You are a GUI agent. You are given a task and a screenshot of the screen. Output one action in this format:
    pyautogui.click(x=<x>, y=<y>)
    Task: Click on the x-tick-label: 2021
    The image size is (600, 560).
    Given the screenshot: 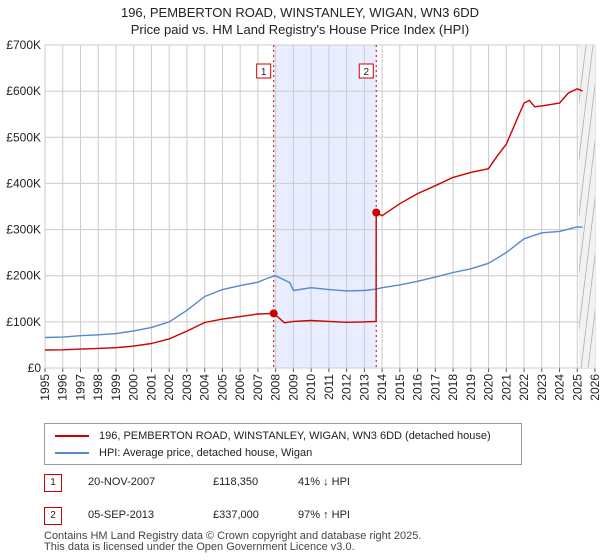 What is the action you would take?
    pyautogui.click(x=506, y=387)
    